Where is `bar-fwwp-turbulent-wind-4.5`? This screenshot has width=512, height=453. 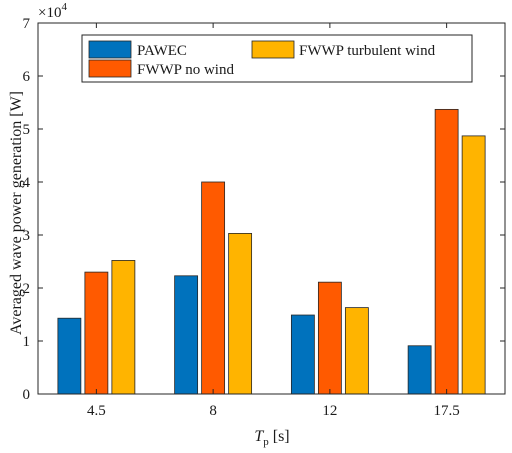
bar-fwwp-turbulent-wind-4.5 is located at coordinates (123, 327).